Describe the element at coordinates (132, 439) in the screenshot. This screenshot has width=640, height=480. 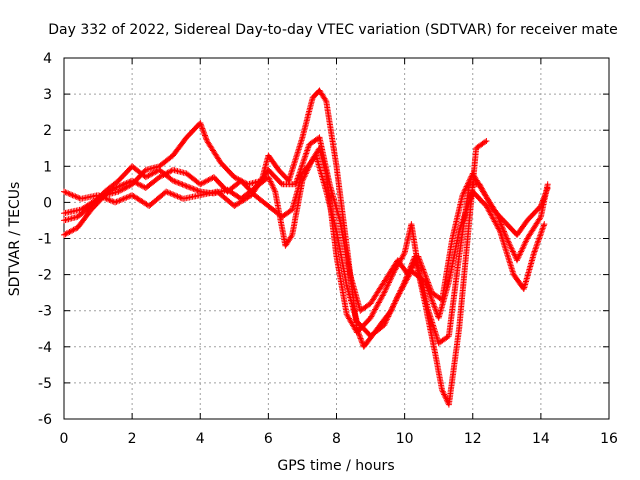
I see `x-tick-label: 2` at that location.